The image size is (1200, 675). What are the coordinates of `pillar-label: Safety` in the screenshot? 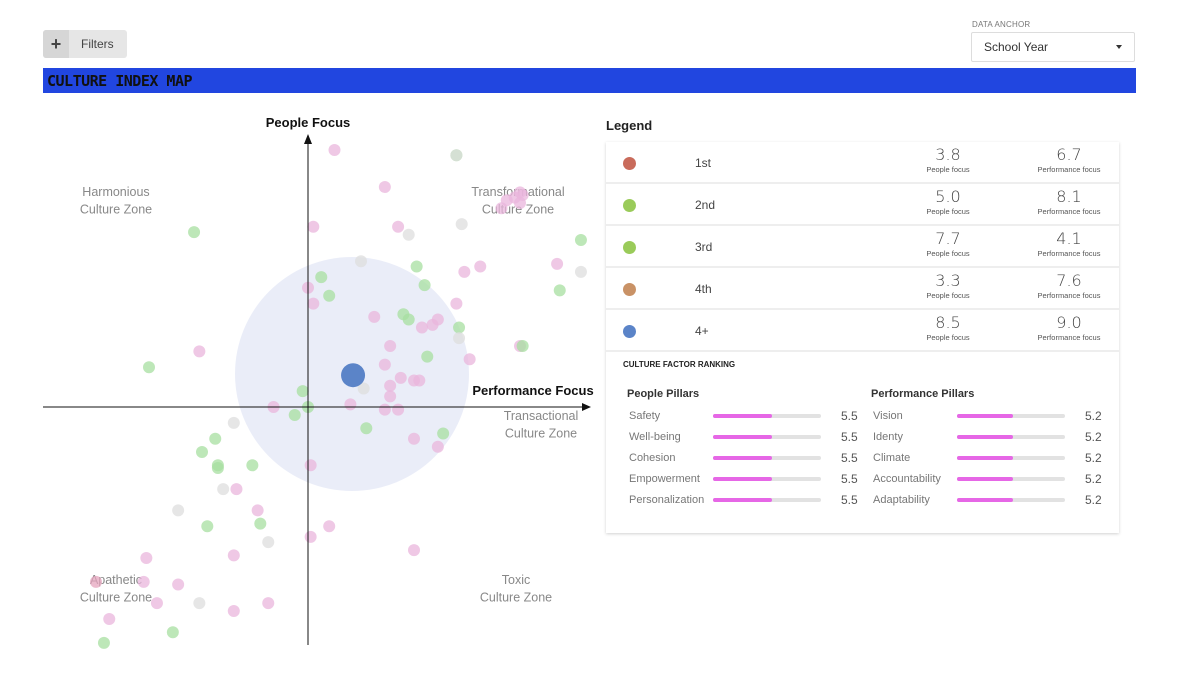 It's located at (645, 416).